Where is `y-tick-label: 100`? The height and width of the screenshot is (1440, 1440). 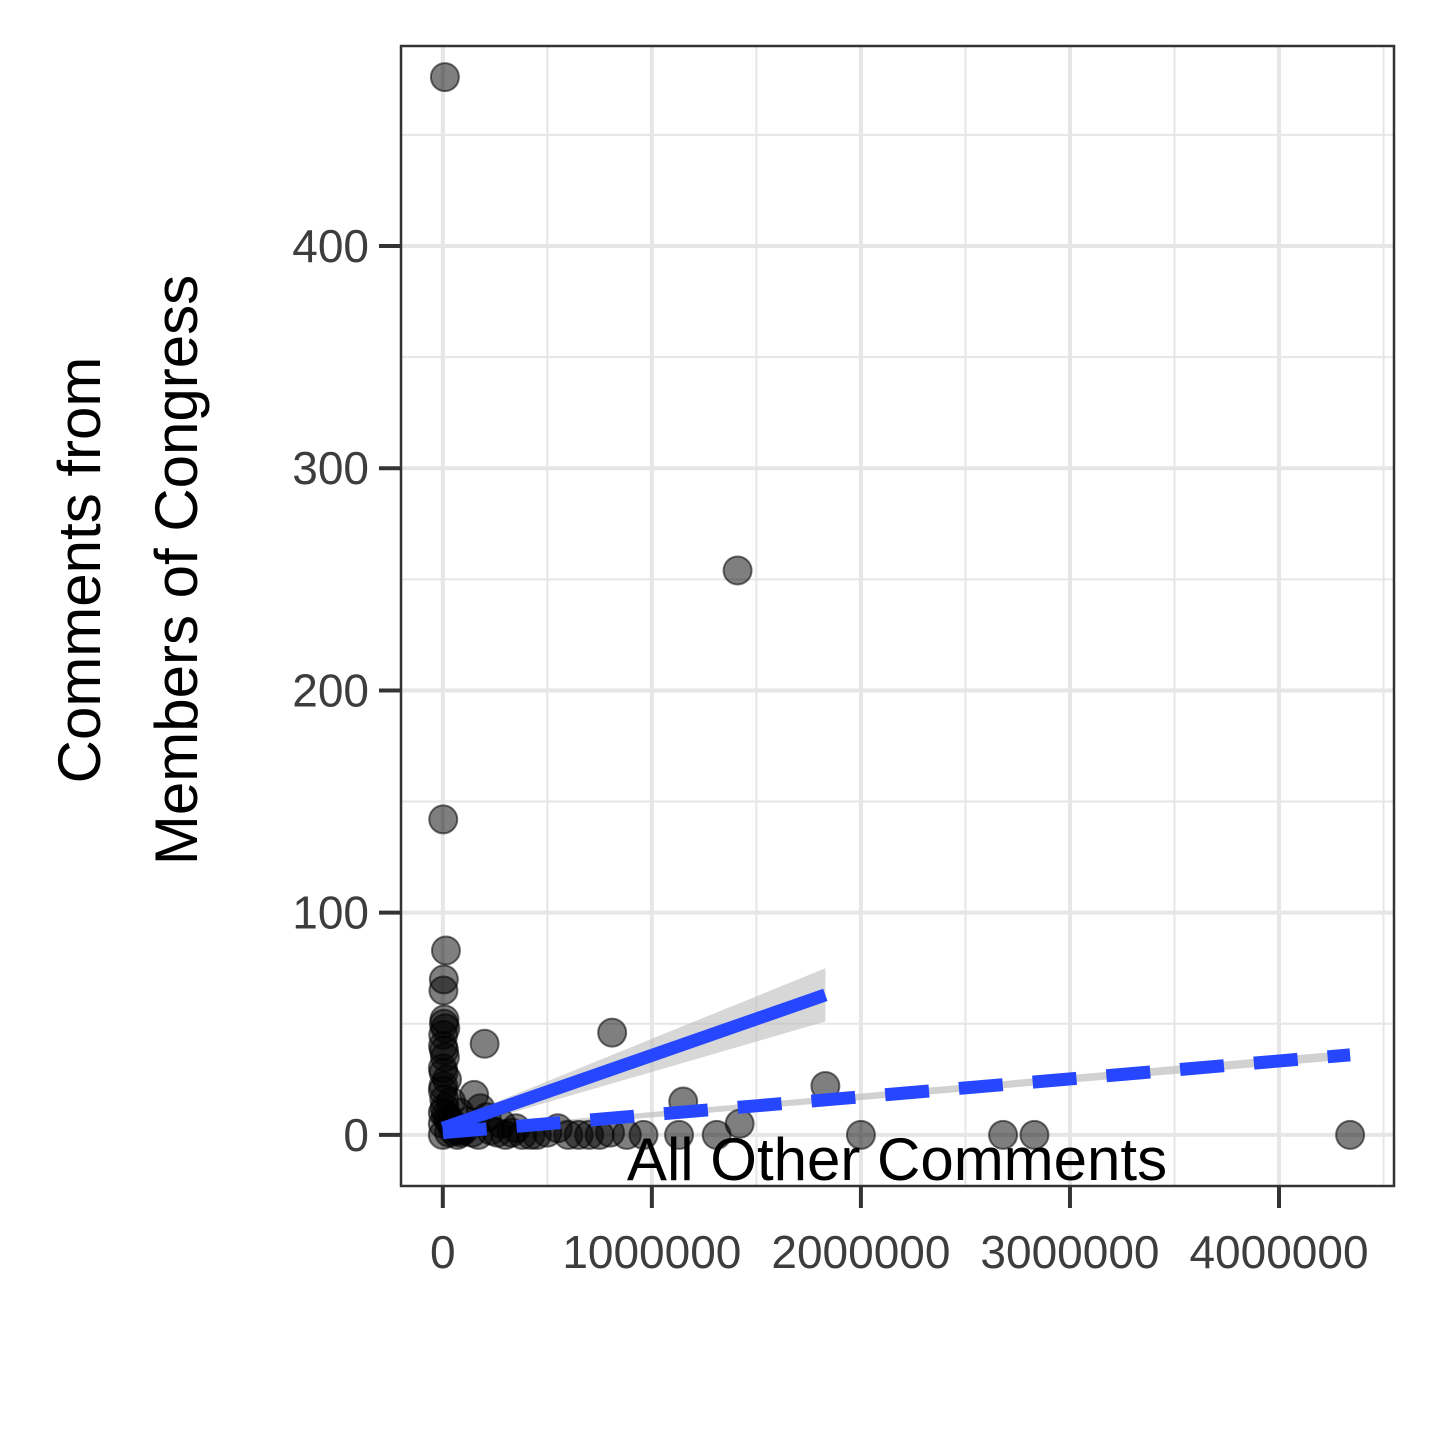
y-tick-label: 100 is located at coordinates (330, 913).